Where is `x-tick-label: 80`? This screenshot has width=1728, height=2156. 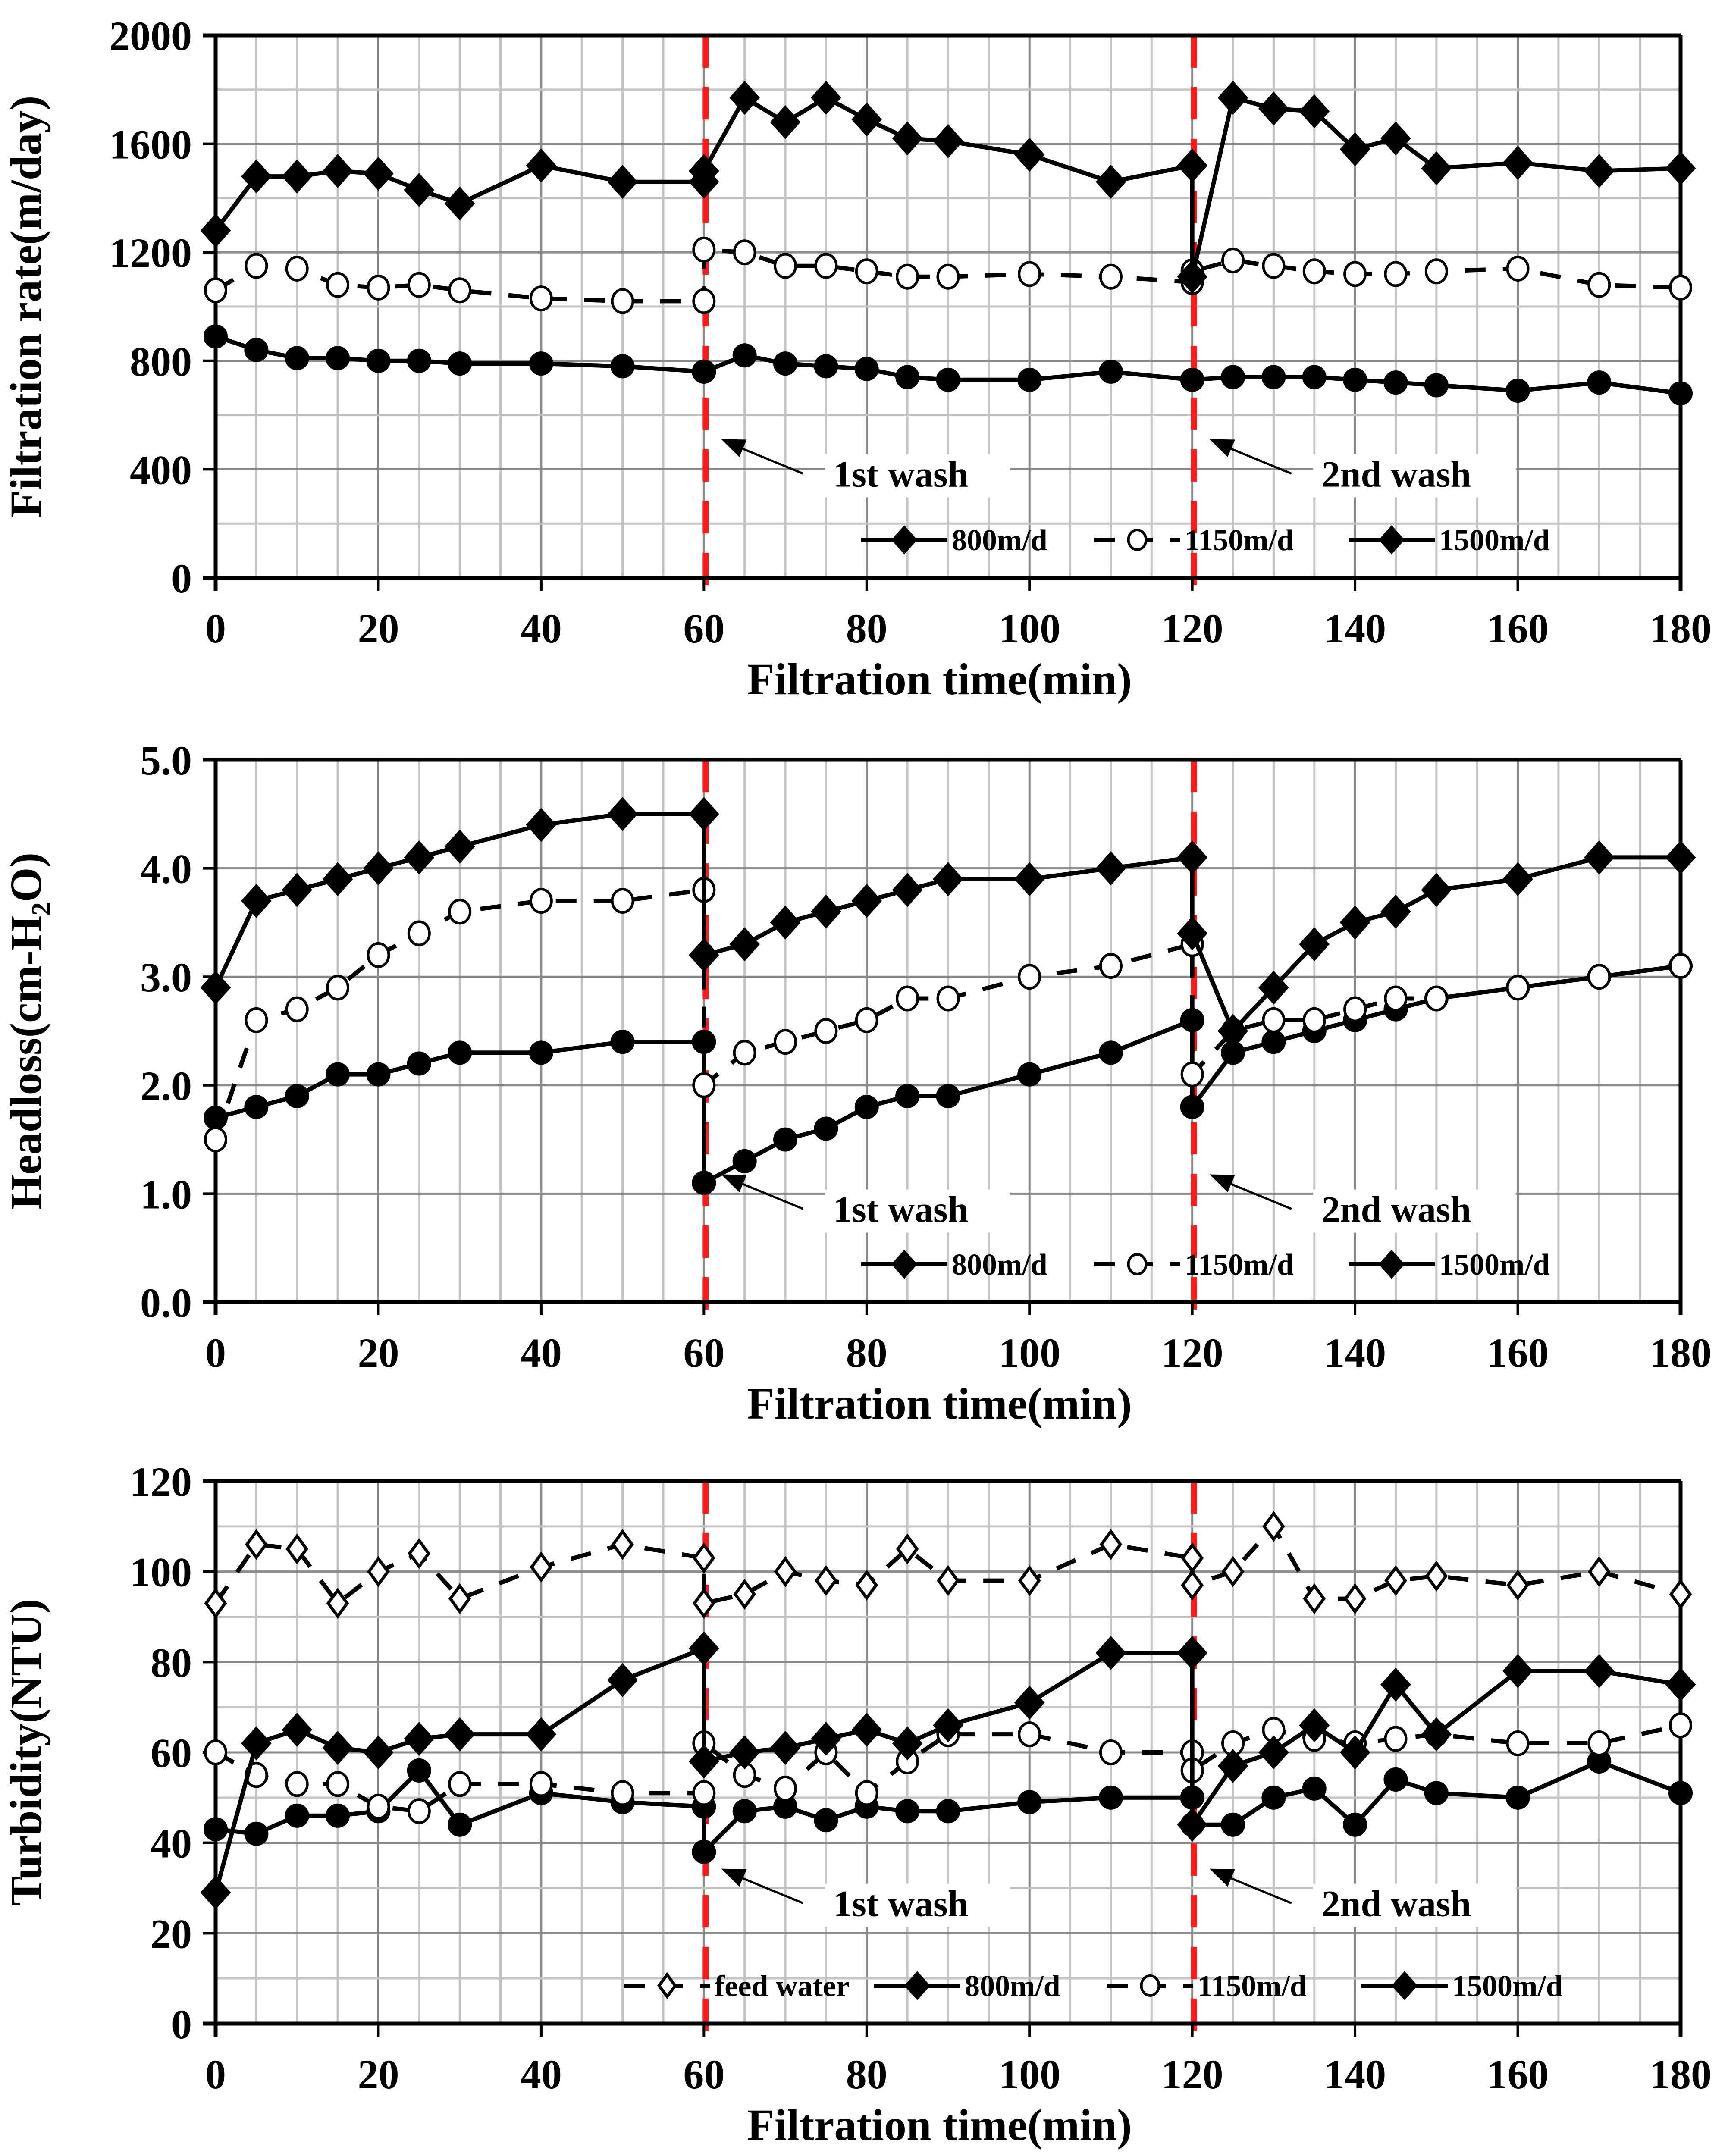
x-tick-label: 80 is located at coordinates (867, 628).